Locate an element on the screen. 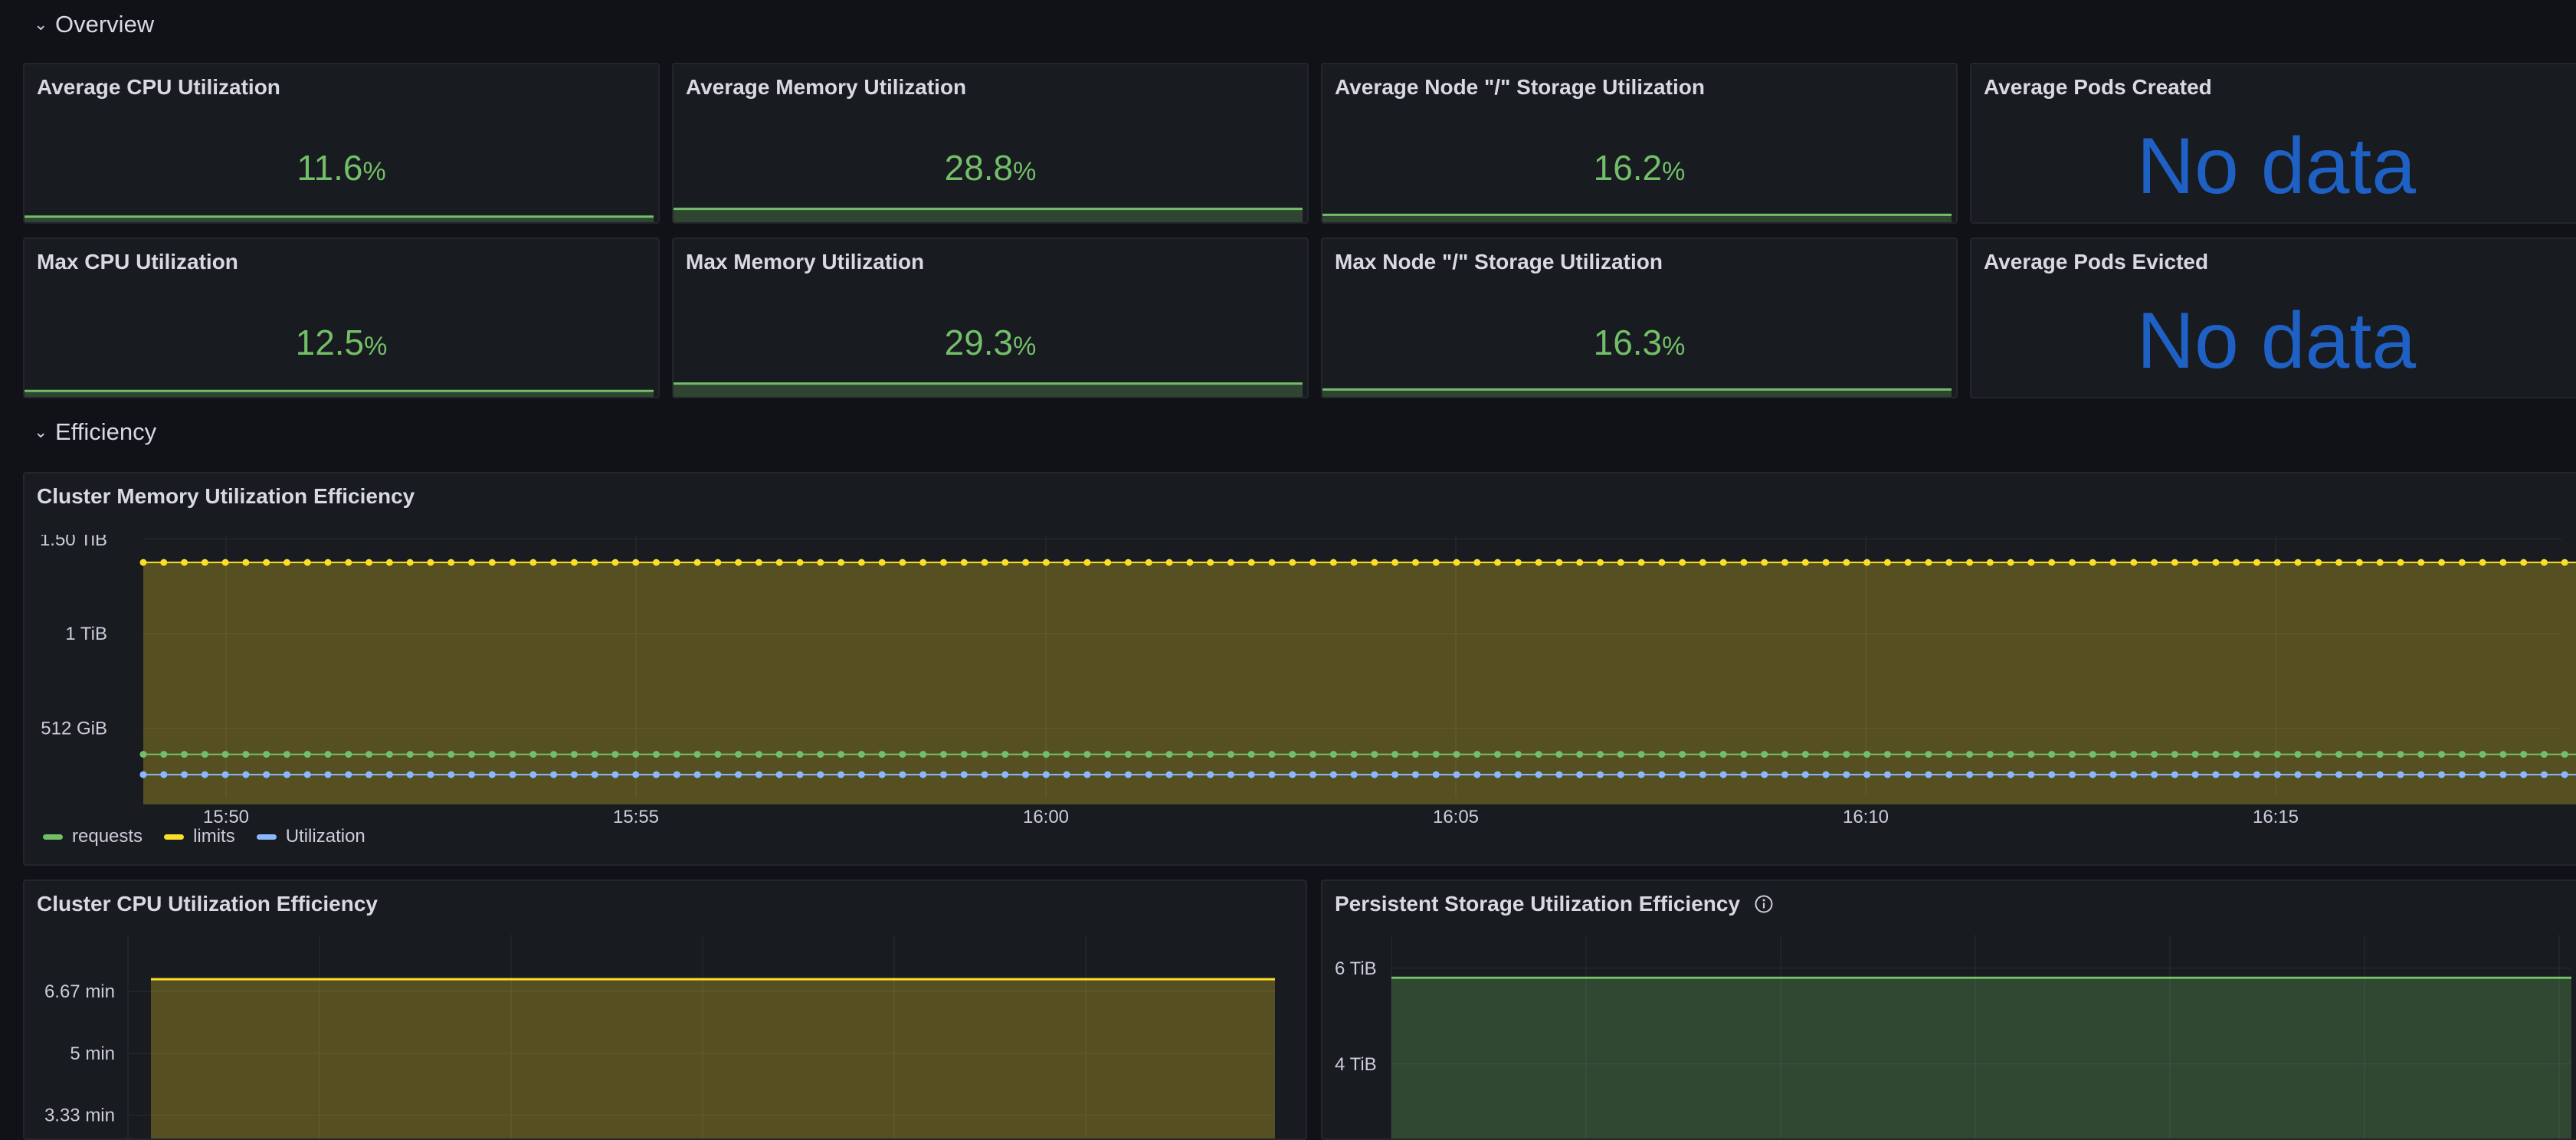  legend-item-utilization: Utilization is located at coordinates (311, 837).